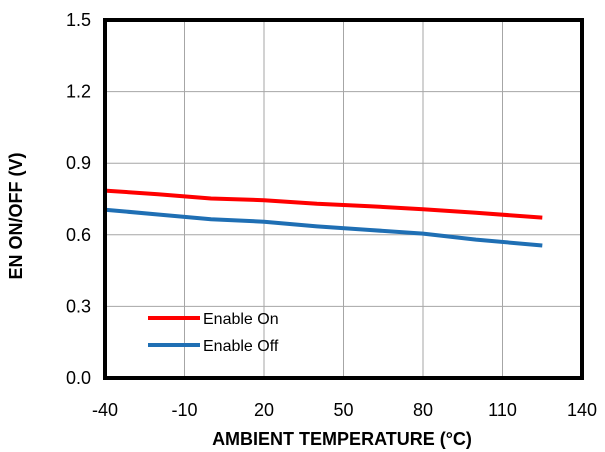 Image resolution: width=605 pixels, height=452 pixels. Describe the element at coordinates (16, 216) in the screenshot. I see `y-axis-title: EN ON/OFF (V)` at that location.